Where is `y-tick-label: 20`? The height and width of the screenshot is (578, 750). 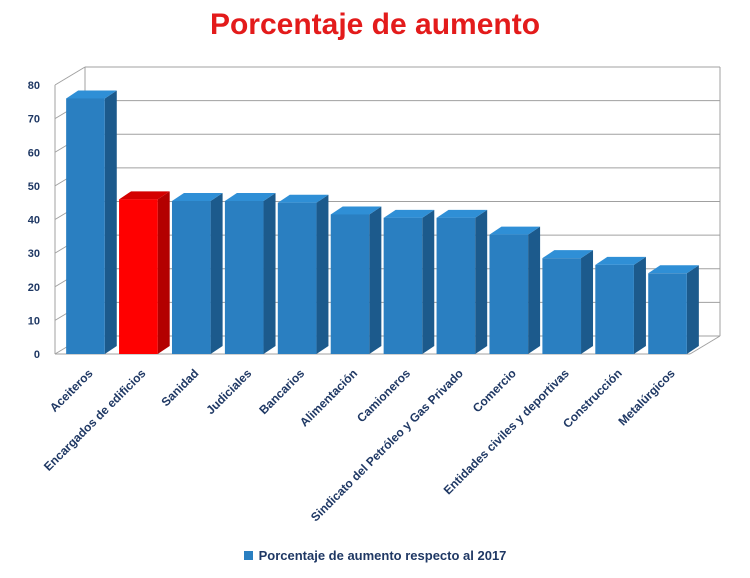
y-tick-label: 20 is located at coordinates (34, 288).